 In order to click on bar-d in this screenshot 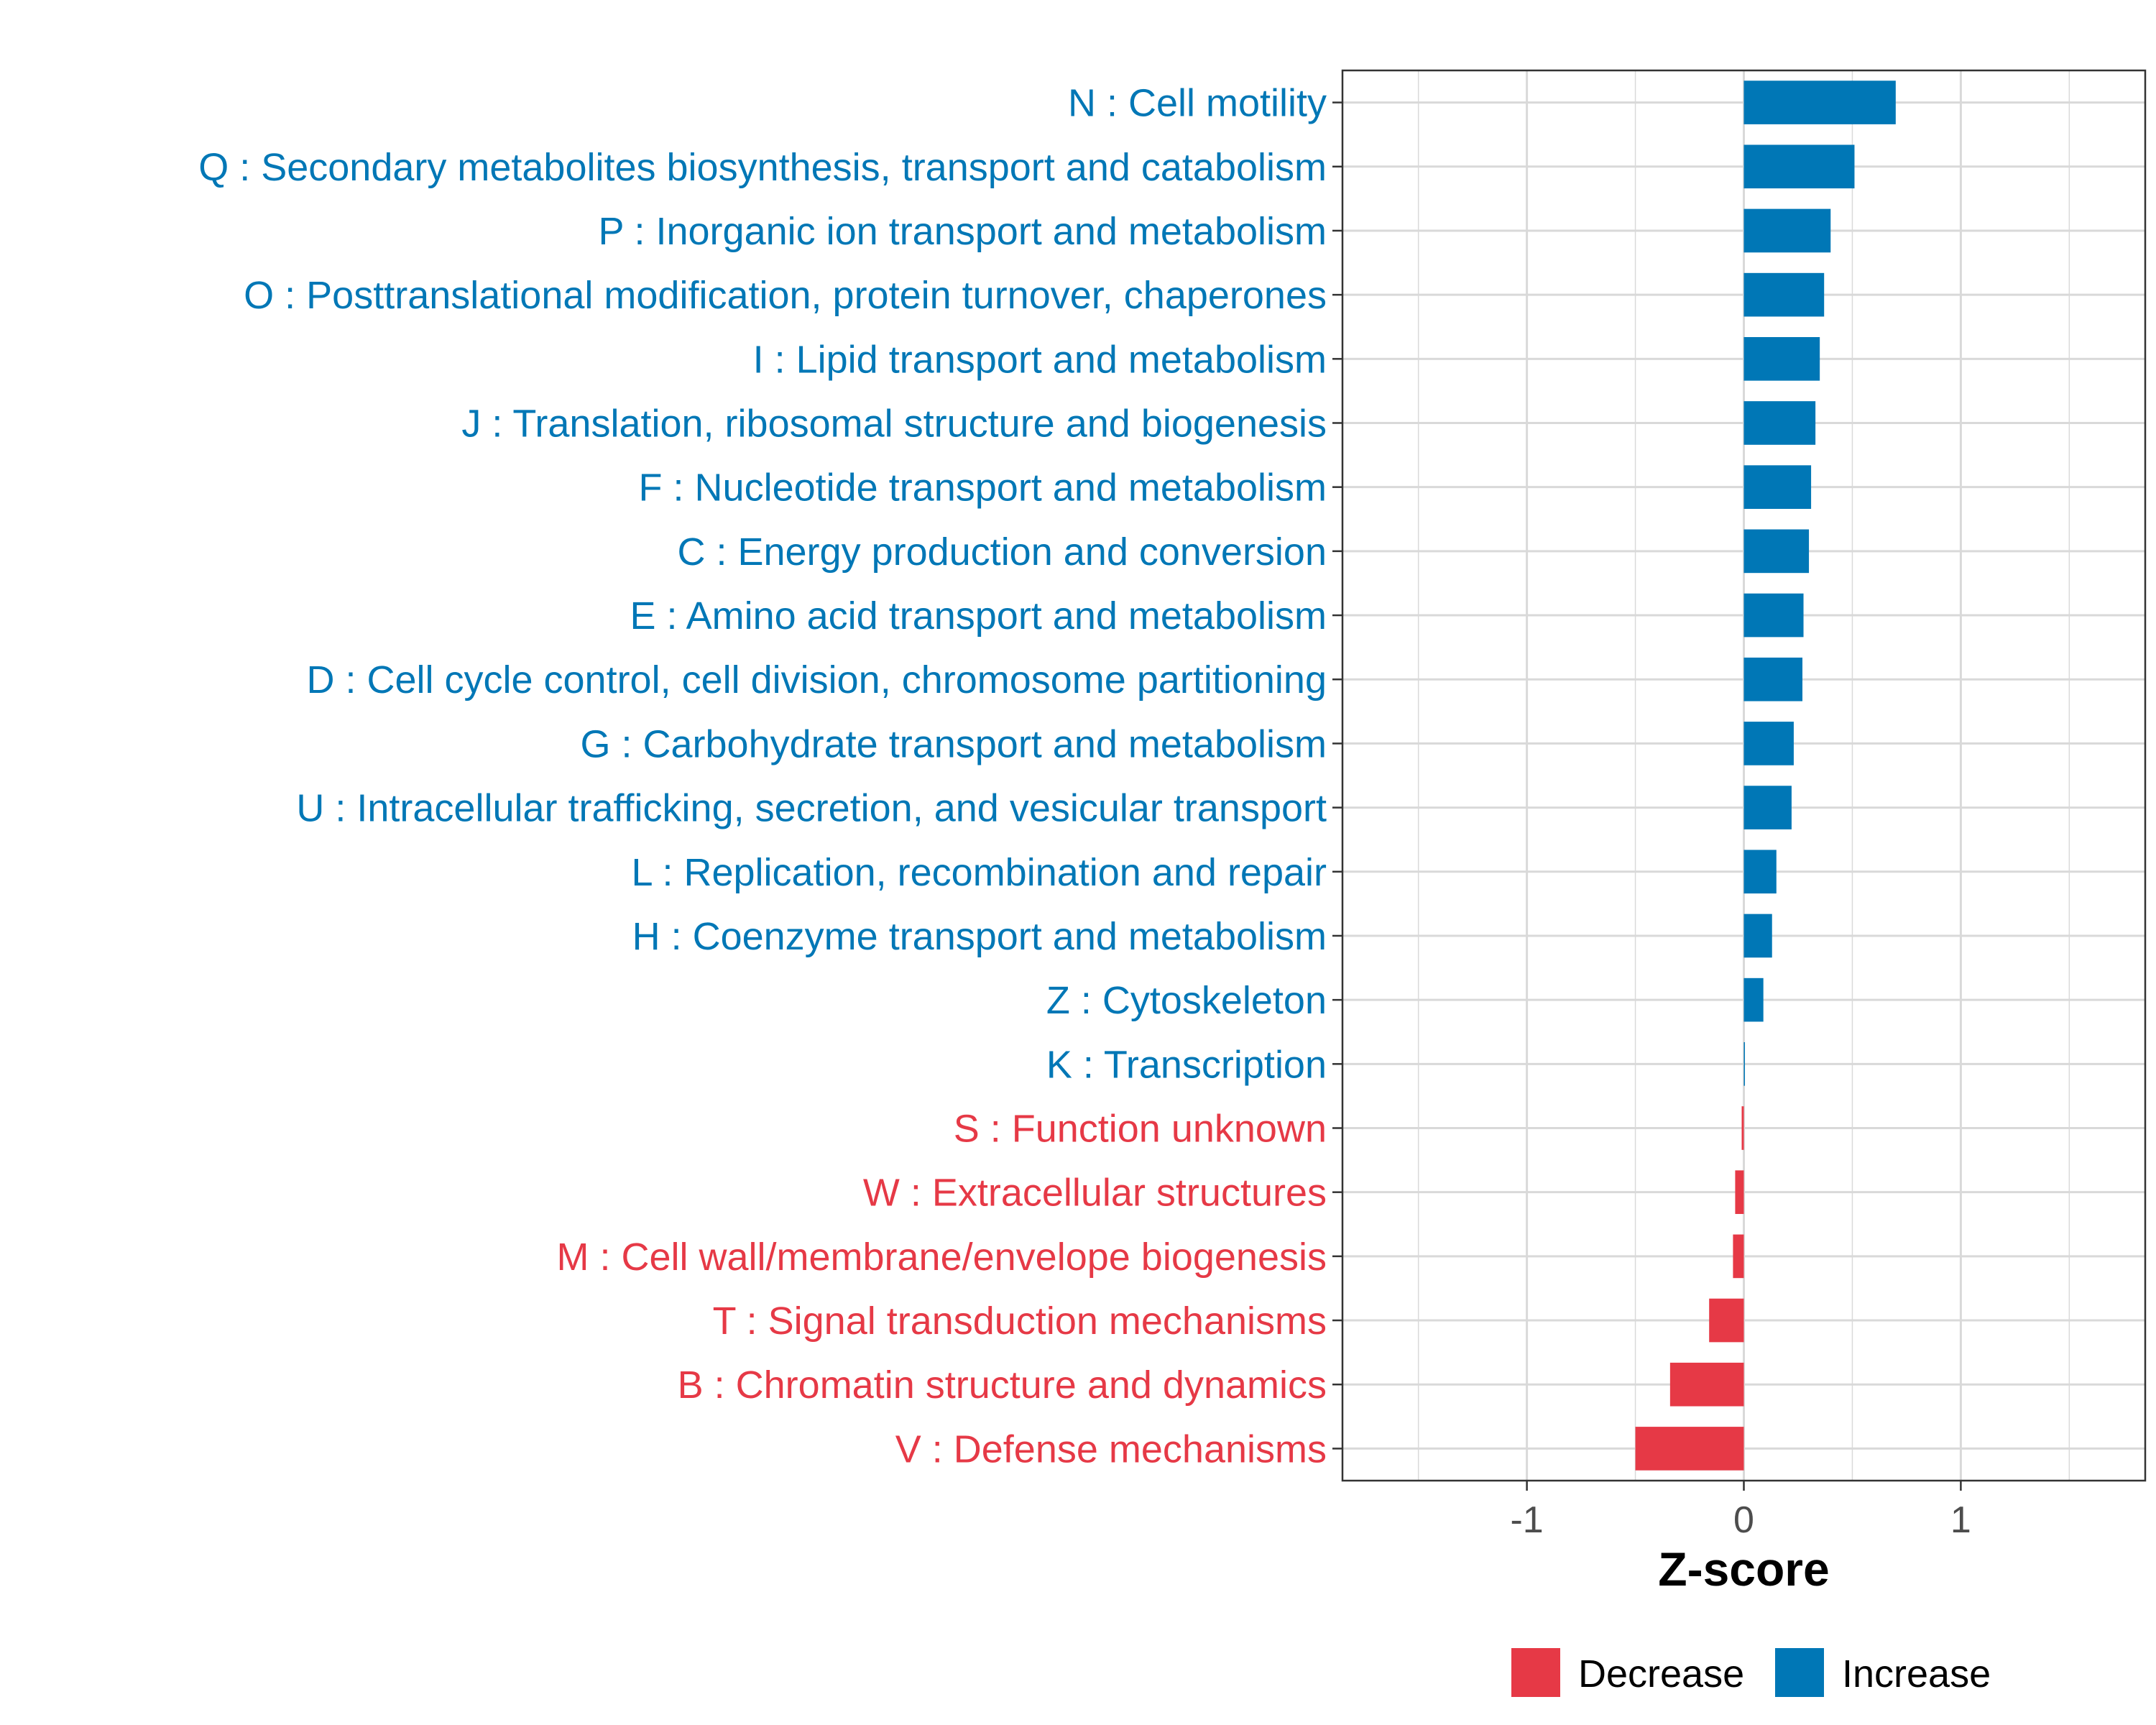, I will do `click(1773, 679)`.